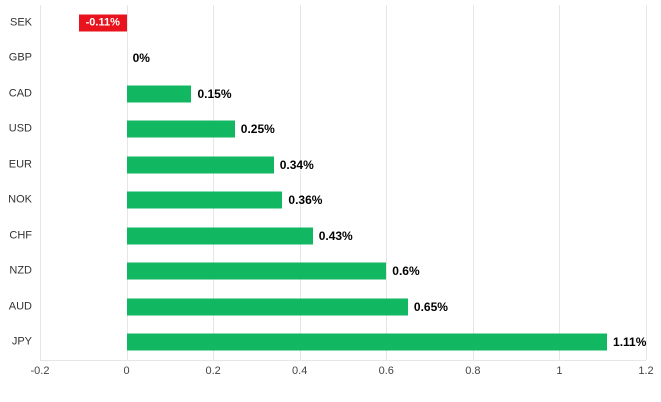 The image size is (661, 402). Describe the element at coordinates (20, 93) in the screenshot. I see `y-axis-label-cad: CAD` at that location.